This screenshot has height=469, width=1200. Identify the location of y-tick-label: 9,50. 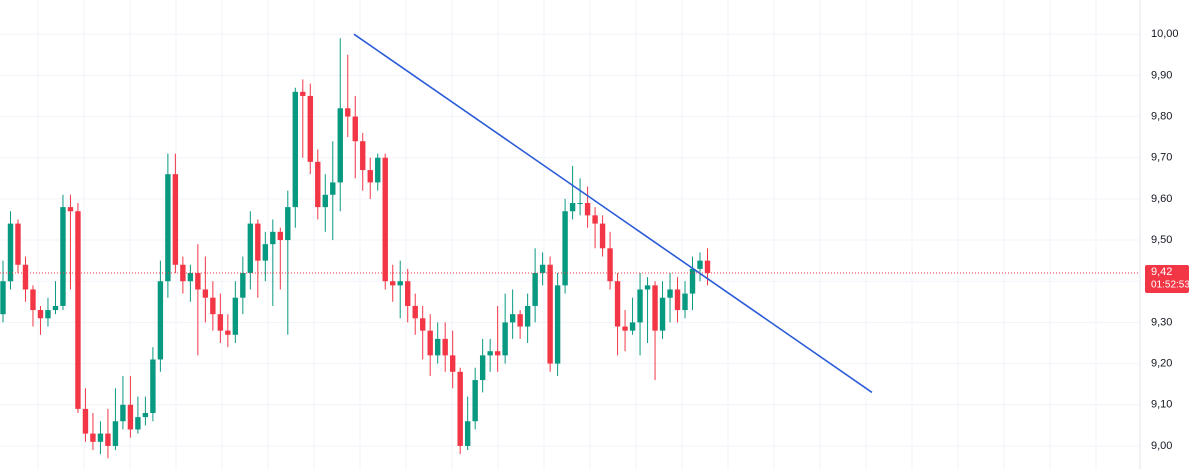
(1161, 240).